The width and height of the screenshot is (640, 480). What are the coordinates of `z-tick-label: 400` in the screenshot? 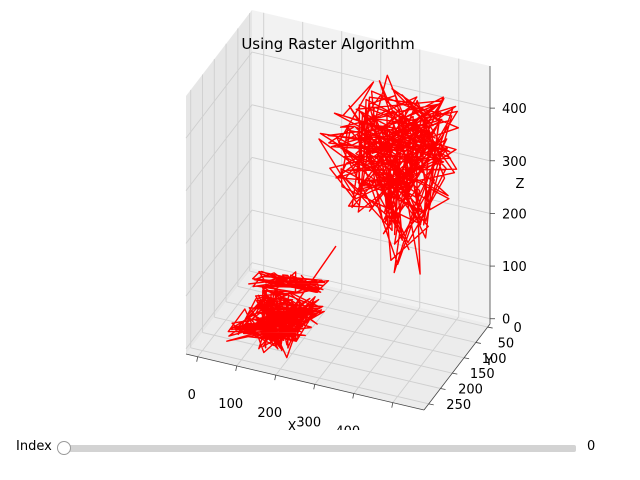 It's located at (514, 109).